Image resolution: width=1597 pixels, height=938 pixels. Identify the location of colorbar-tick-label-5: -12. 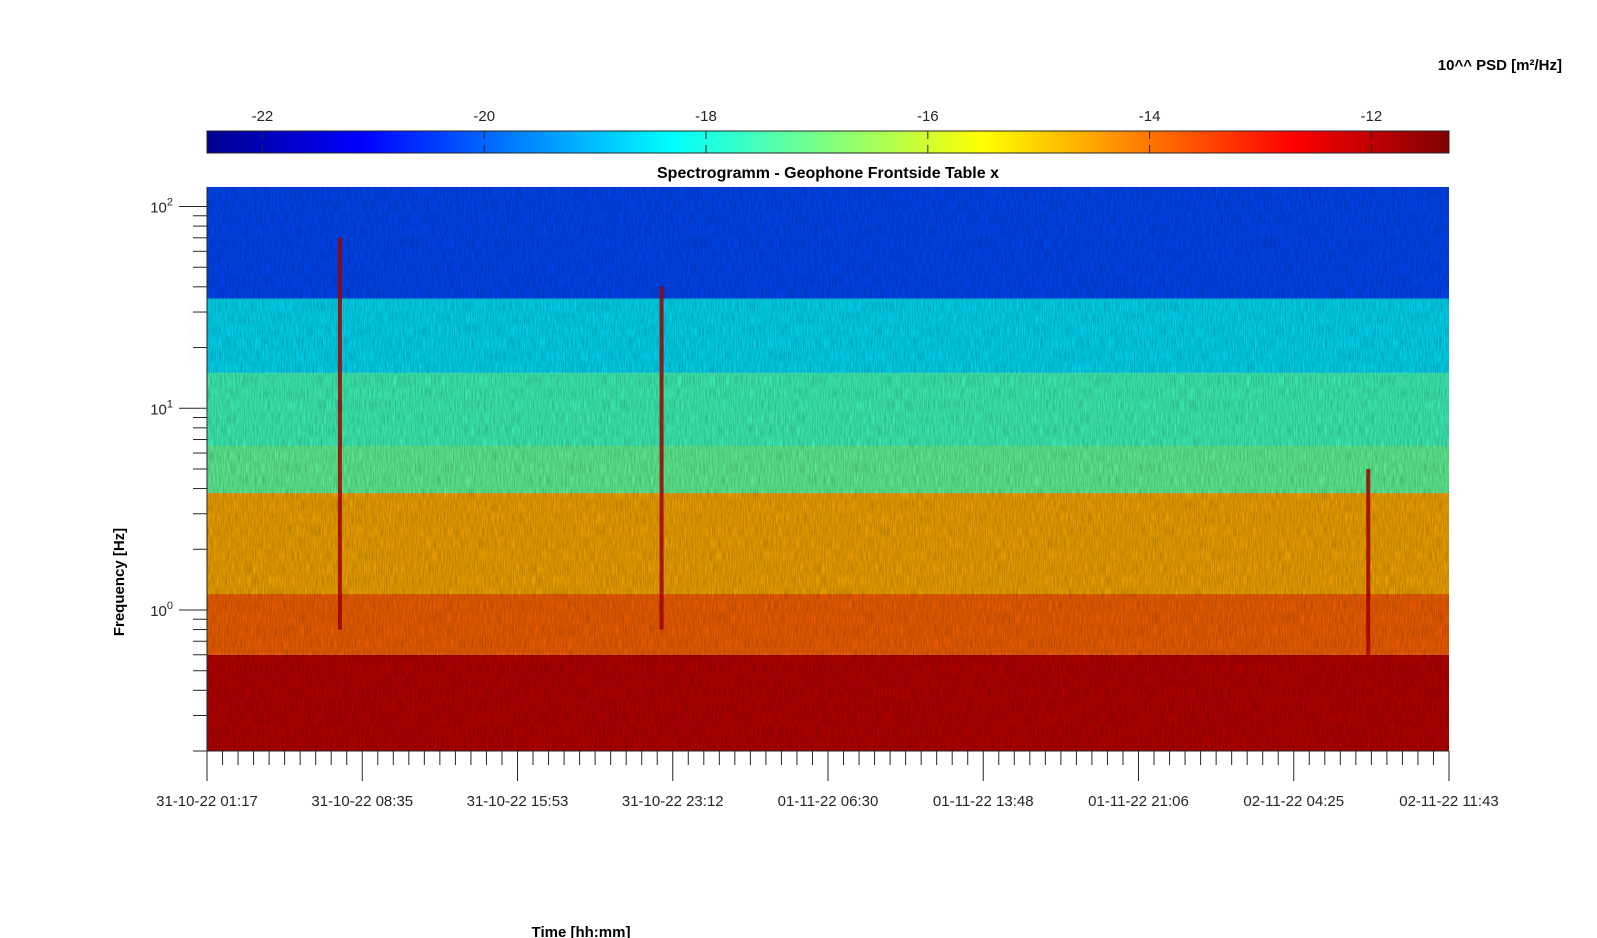
(1372, 116).